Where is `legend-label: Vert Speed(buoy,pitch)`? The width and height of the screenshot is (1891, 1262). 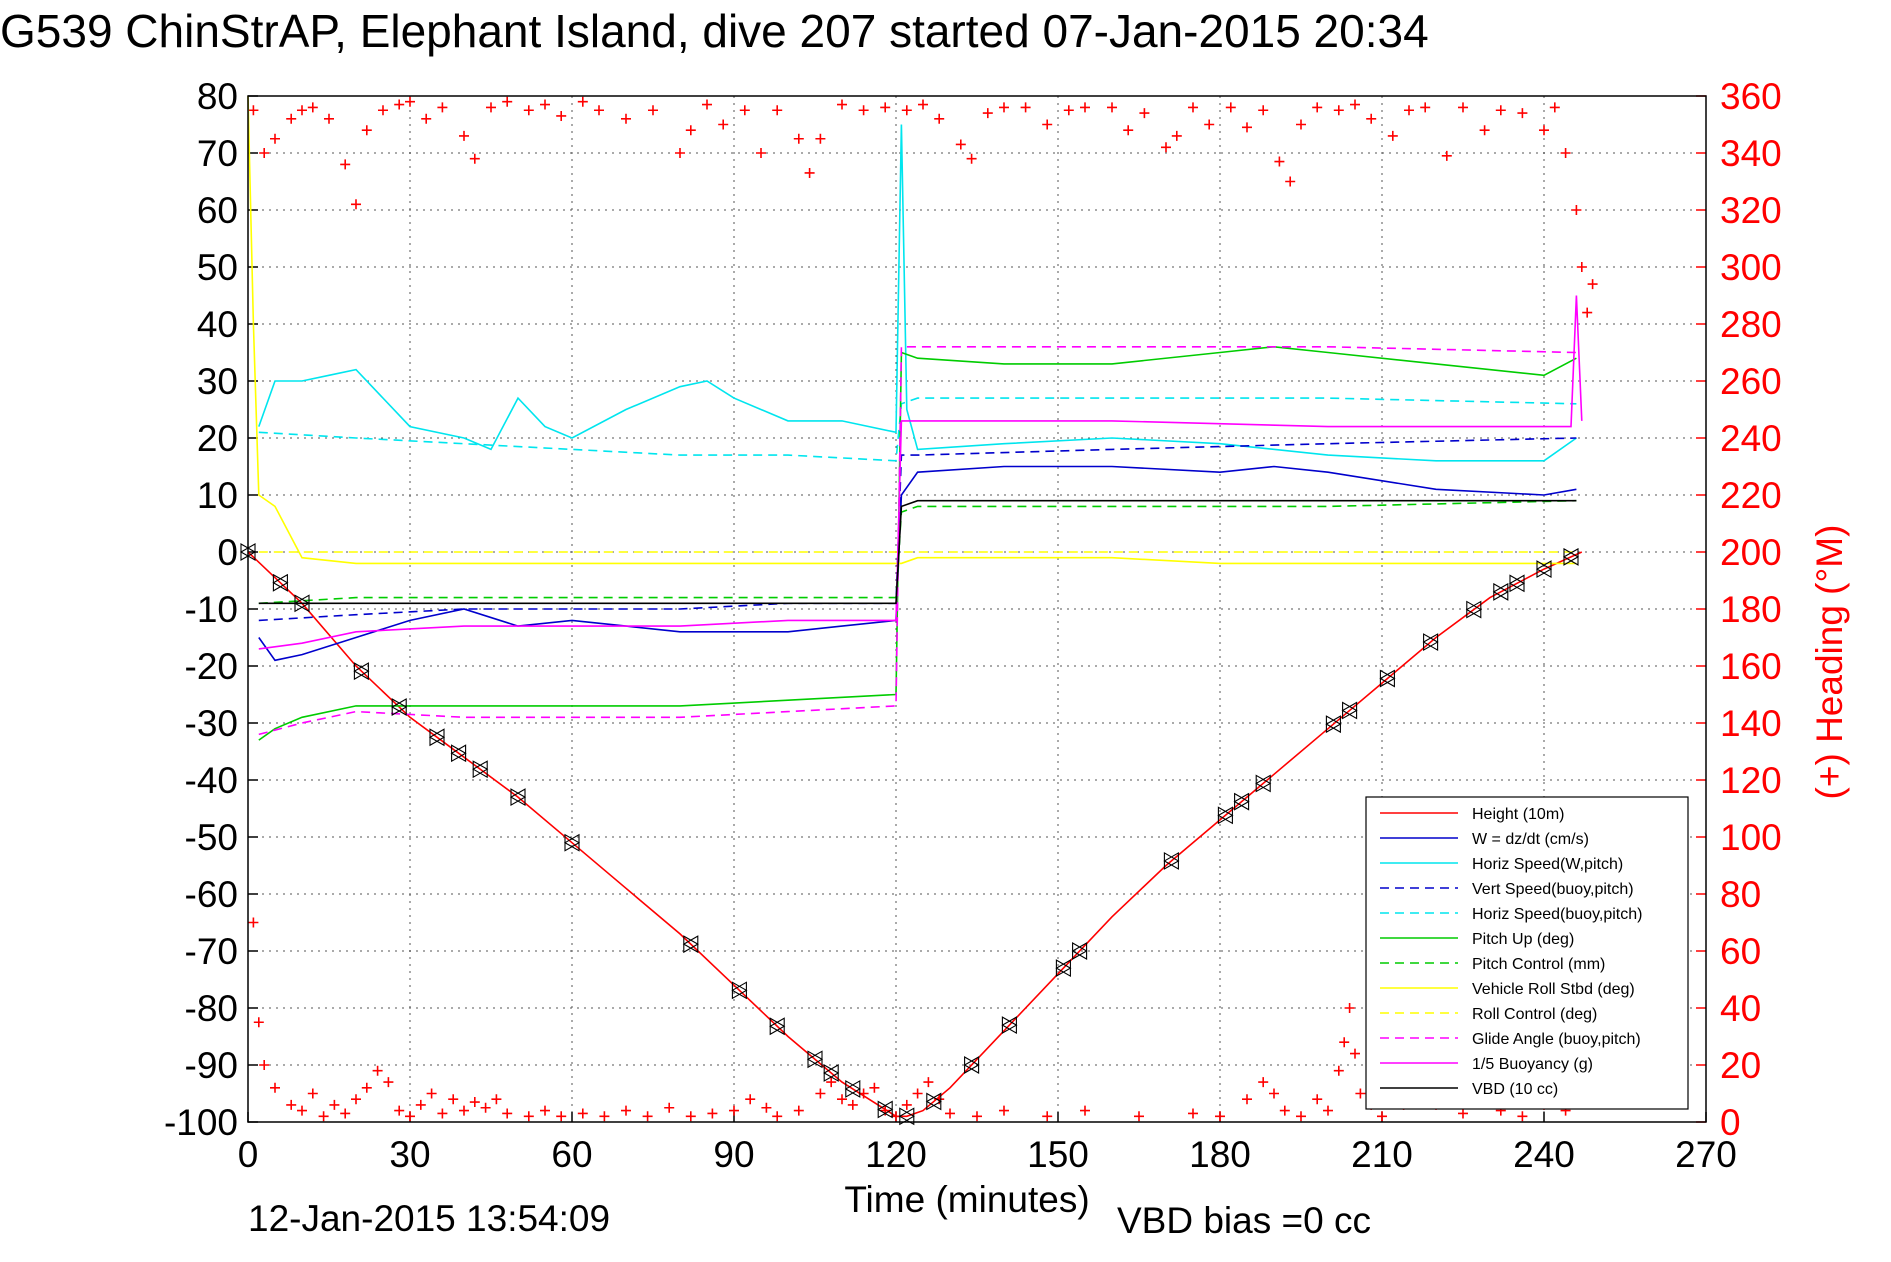 legend-label: Vert Speed(buoy,pitch) is located at coordinates (1553, 889).